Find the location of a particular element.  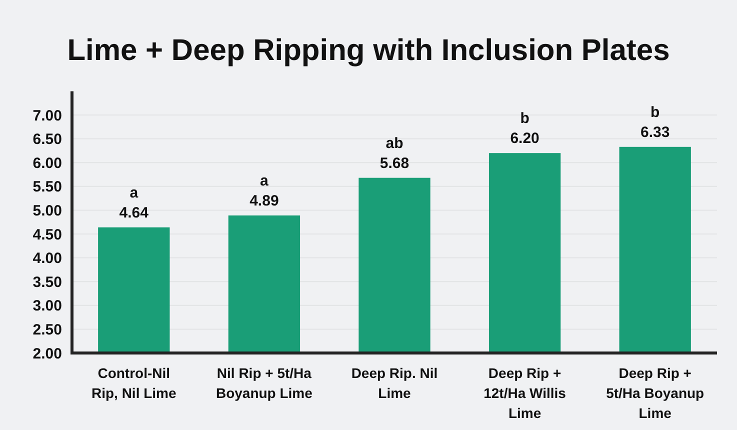

x-tick-label: Control-Nil Rip, Nil Lime is located at coordinates (133, 383).